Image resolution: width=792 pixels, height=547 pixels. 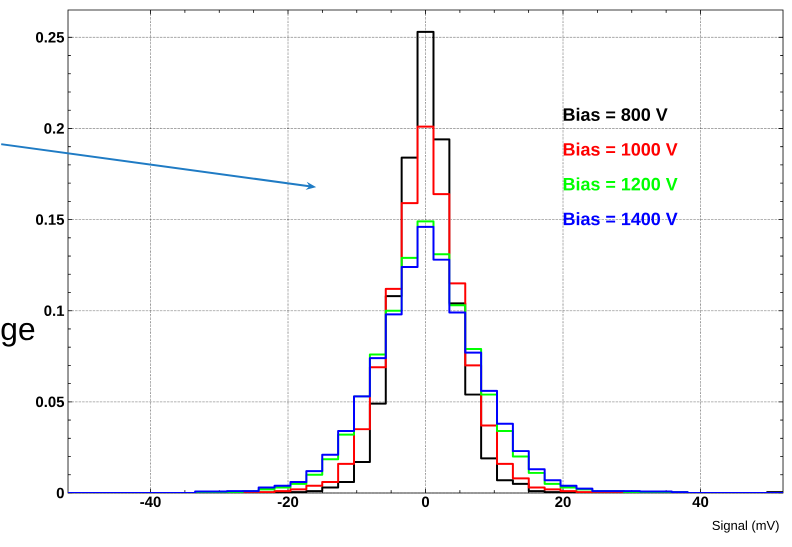 What do you see at coordinates (50, 219) in the screenshot?
I see `y-tick-label: 0.15` at bounding box center [50, 219].